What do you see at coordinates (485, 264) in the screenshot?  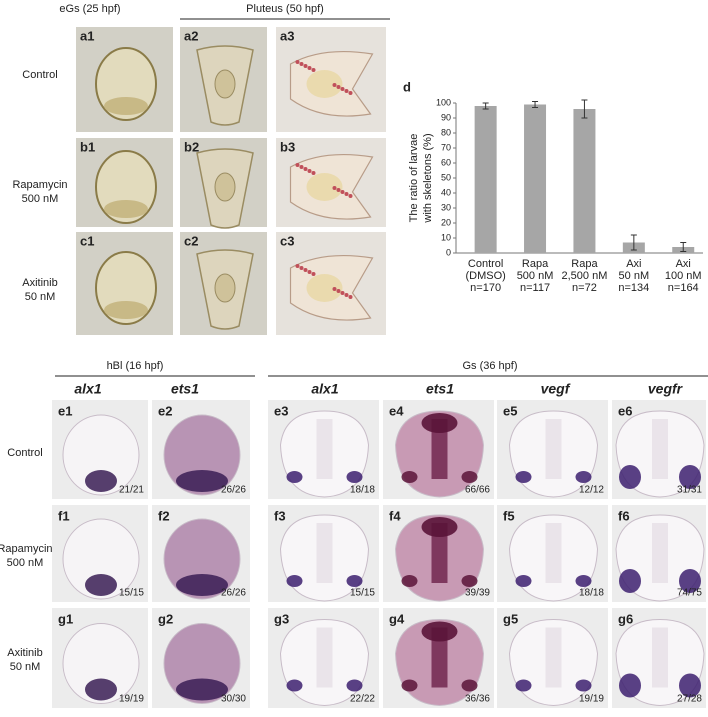 I see `x-tick-label: Control` at bounding box center [485, 264].